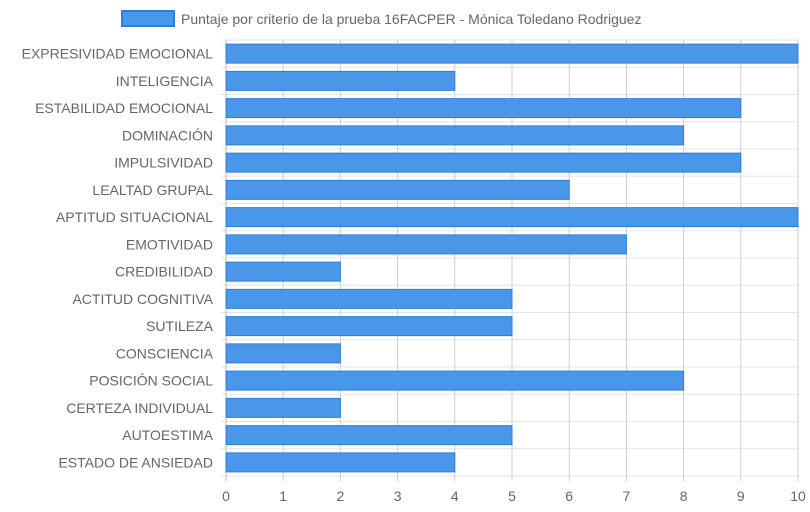 The width and height of the screenshot is (810, 512). Describe the element at coordinates (627, 496) in the screenshot. I see `x-tick-label: 7` at that location.